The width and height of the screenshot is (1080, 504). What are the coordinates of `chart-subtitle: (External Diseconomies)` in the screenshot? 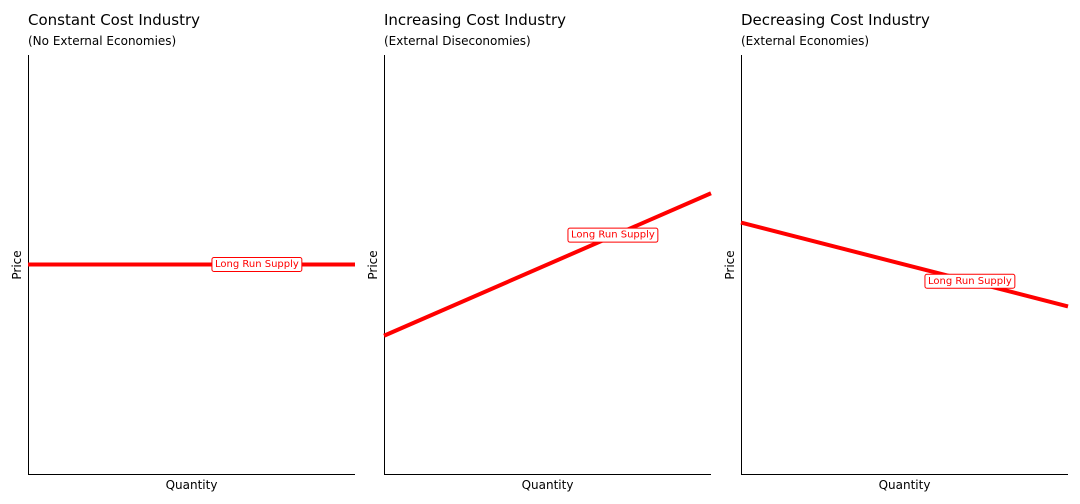 It's located at (457, 41).